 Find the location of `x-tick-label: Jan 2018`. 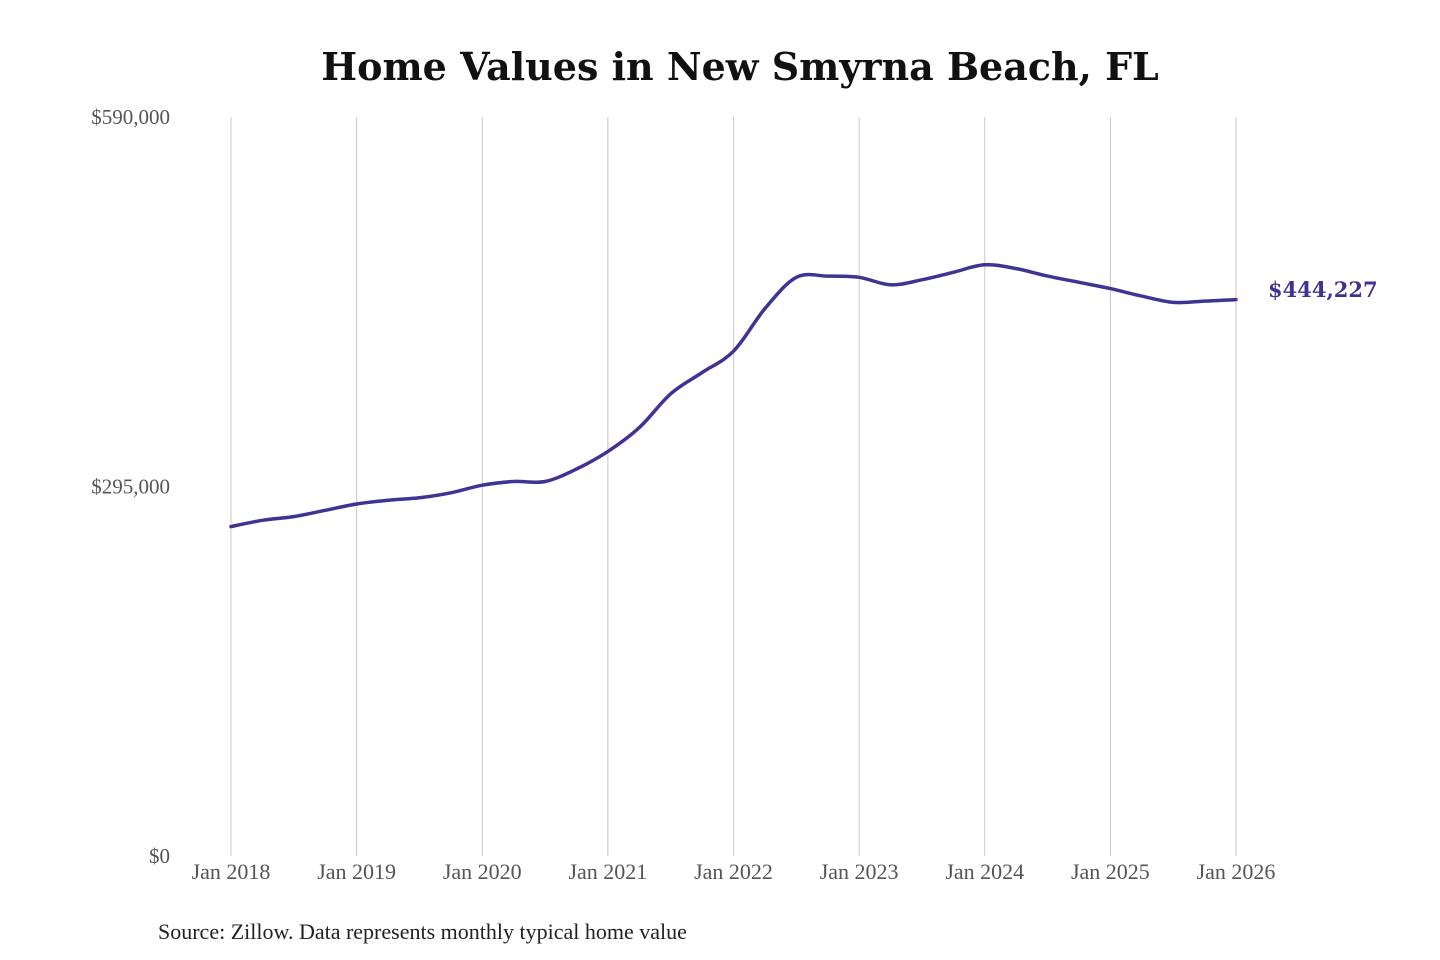

x-tick-label: Jan 2018 is located at coordinates (231, 871).